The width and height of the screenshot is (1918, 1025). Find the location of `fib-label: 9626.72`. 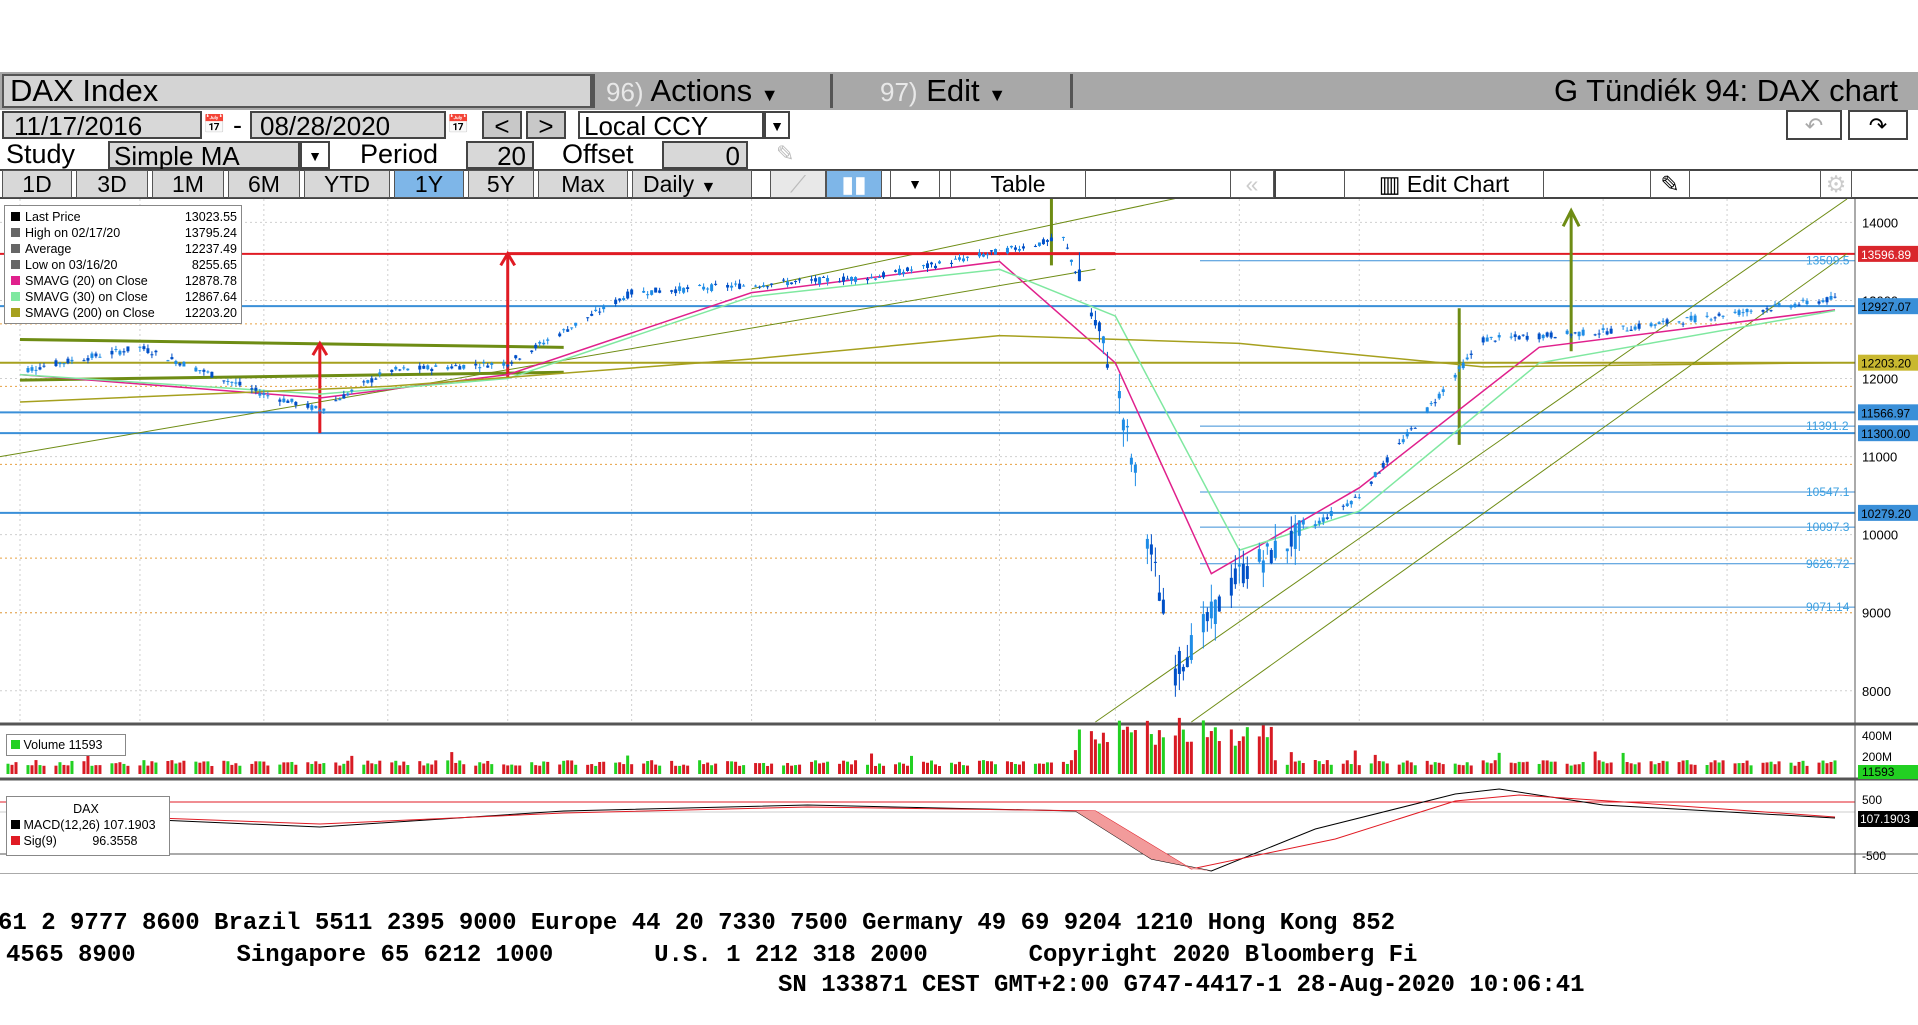

fib-label: 9626.72 is located at coordinates (1828, 564).